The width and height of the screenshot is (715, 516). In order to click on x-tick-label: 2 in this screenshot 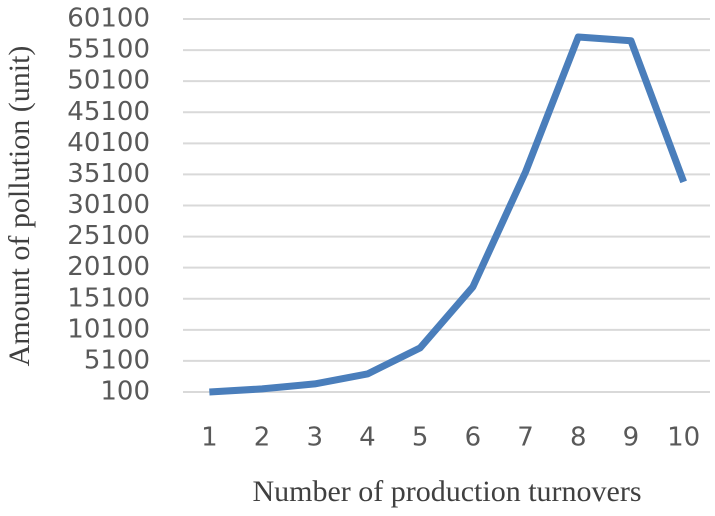, I will do `click(262, 438)`.